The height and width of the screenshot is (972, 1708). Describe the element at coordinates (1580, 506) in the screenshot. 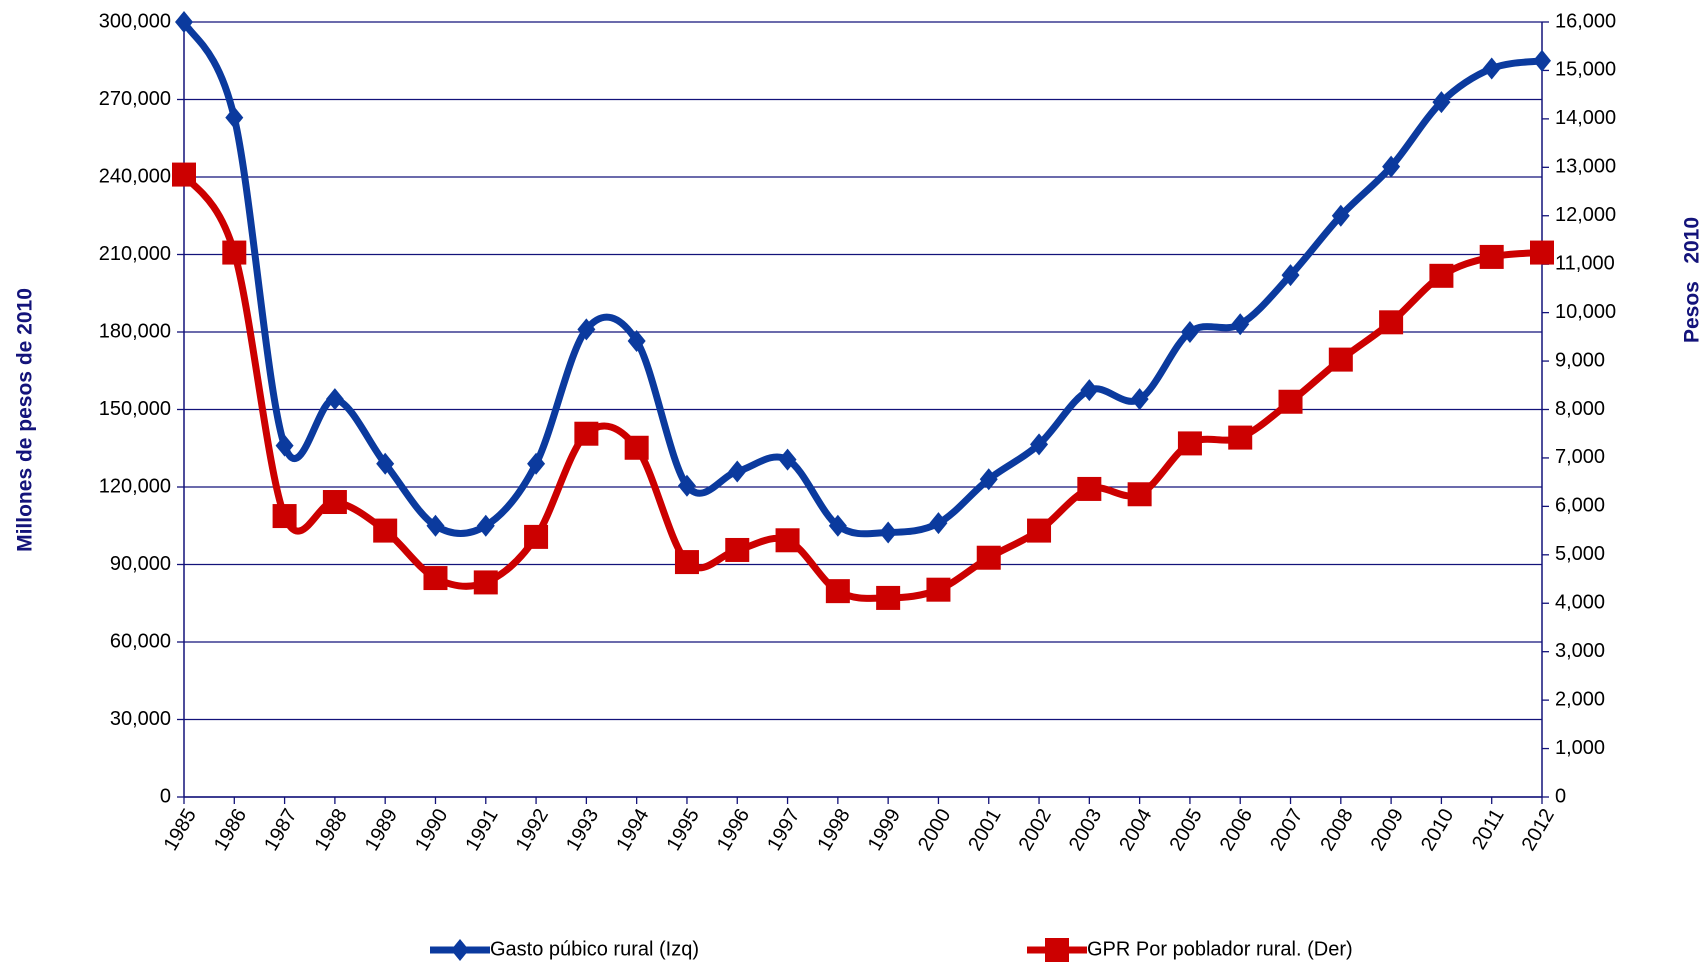

I see `y2-tick-label: 6,000` at that location.